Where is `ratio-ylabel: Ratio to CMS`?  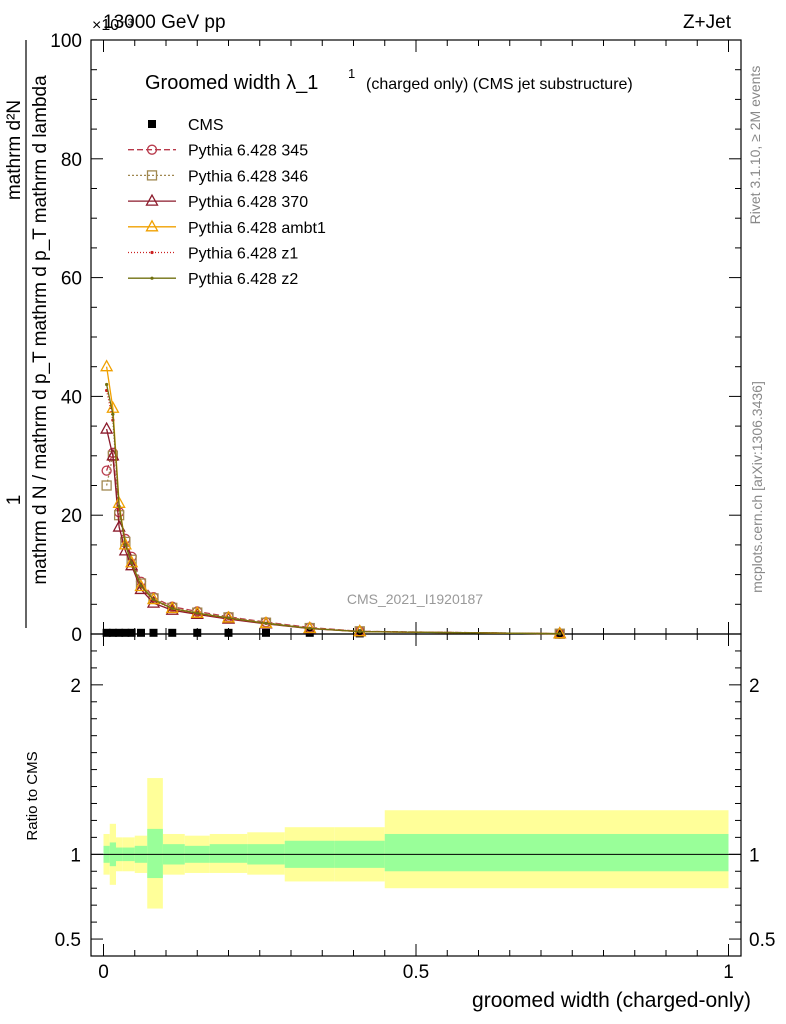 ratio-ylabel: Ratio to CMS is located at coordinates (32, 795).